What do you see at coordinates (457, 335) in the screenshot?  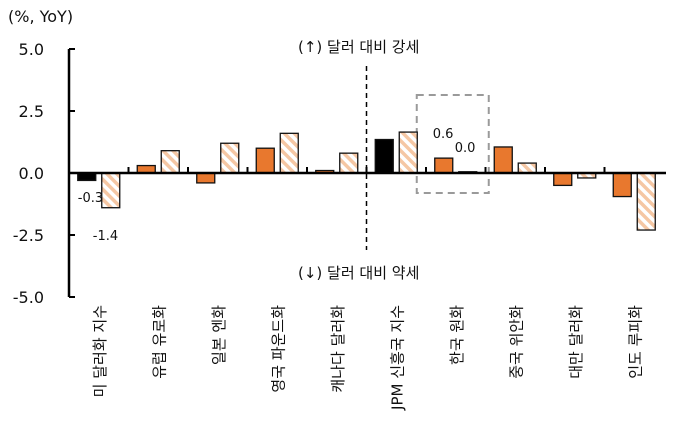 I see `x-tick-label: 한국 원화` at bounding box center [457, 335].